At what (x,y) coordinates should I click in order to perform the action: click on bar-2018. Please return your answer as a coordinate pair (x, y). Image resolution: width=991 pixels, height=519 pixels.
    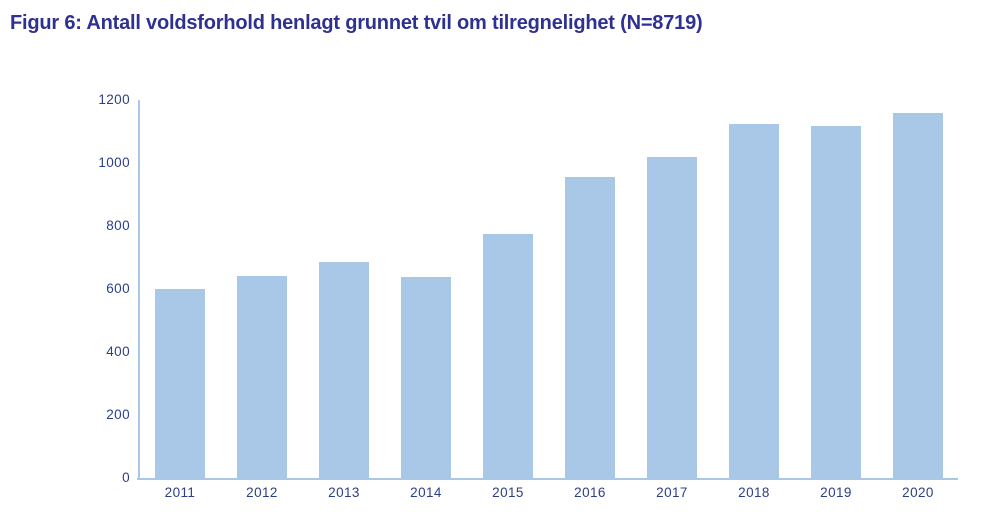
    Looking at the image, I should click on (754, 300).